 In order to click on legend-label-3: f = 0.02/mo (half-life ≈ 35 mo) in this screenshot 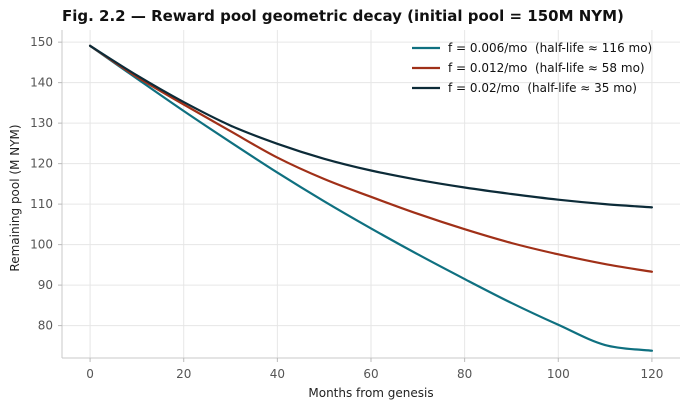, I will do `click(542, 88)`.